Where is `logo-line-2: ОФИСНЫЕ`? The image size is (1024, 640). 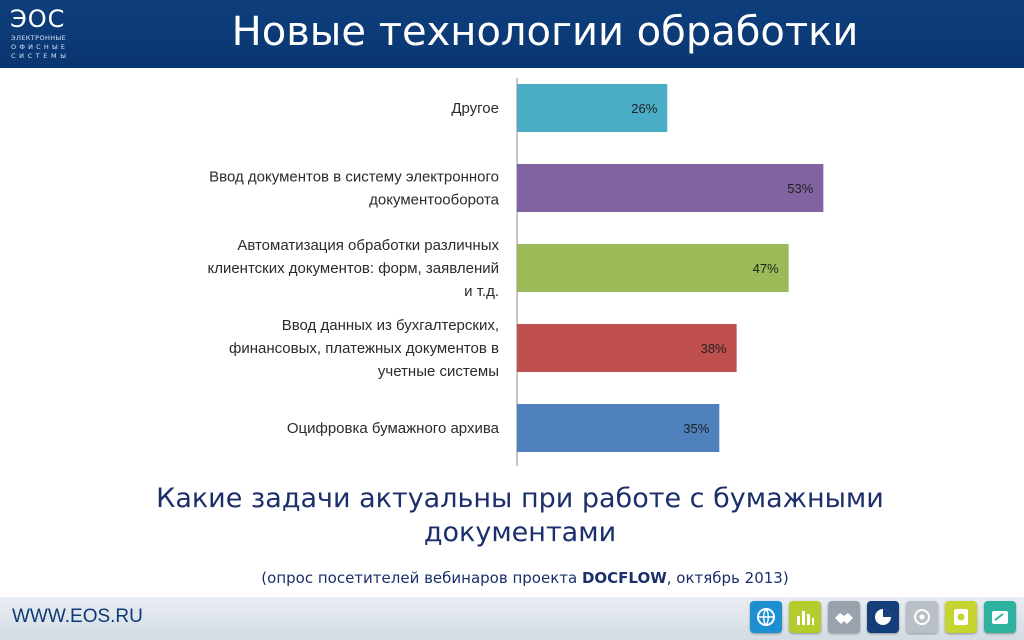 logo-line-2: ОФИСНЫЕ is located at coordinates (40, 47).